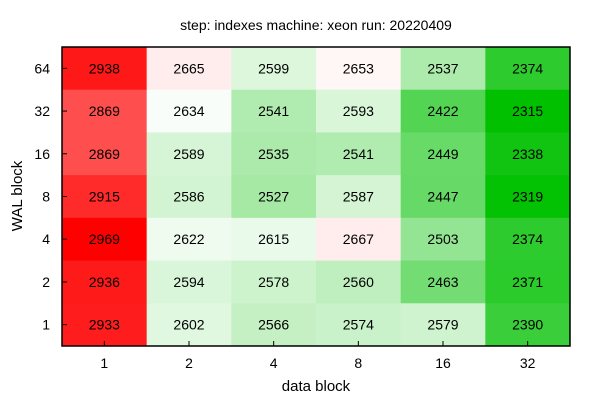 The image size is (600, 405). Describe the element at coordinates (528, 363) in the screenshot. I see `x-tick-label: 32` at that location.